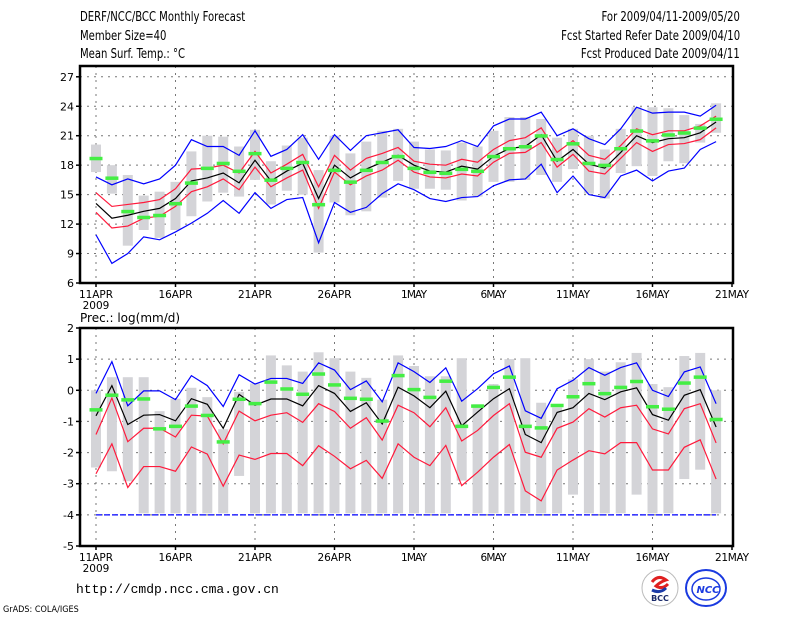  I want to click on forecast-period: For 2009/04/11-2009/05/20, so click(670, 17).